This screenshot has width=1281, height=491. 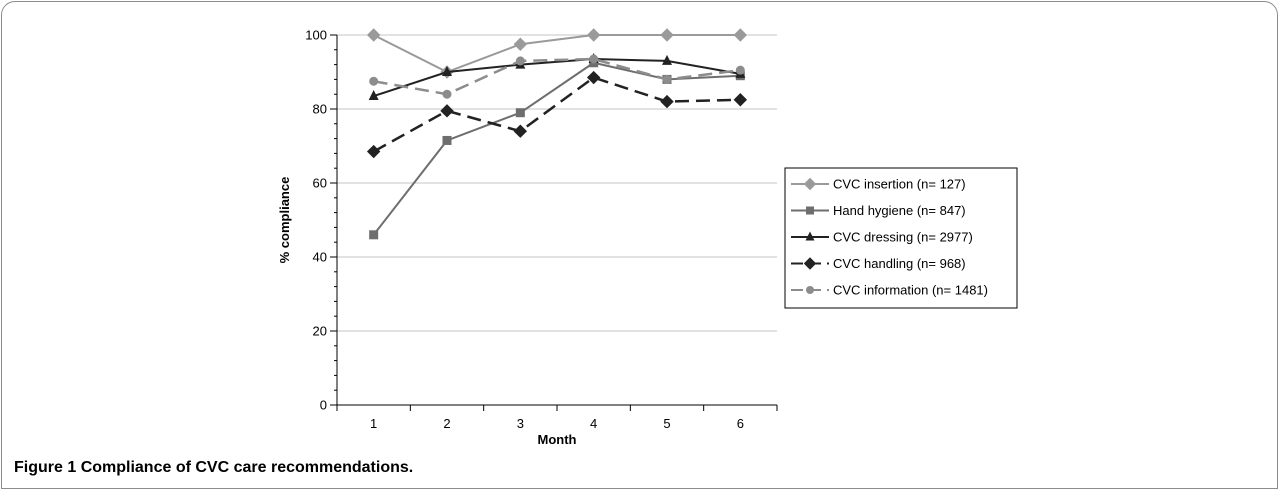 What do you see at coordinates (910, 290) in the screenshot?
I see `legend-label: CVC information (n= 1481)` at bounding box center [910, 290].